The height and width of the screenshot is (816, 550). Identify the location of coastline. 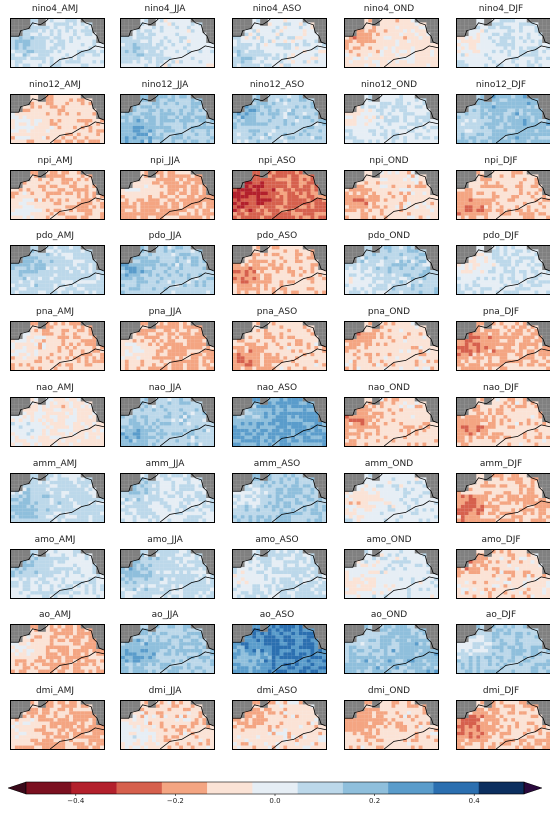
(92, 183).